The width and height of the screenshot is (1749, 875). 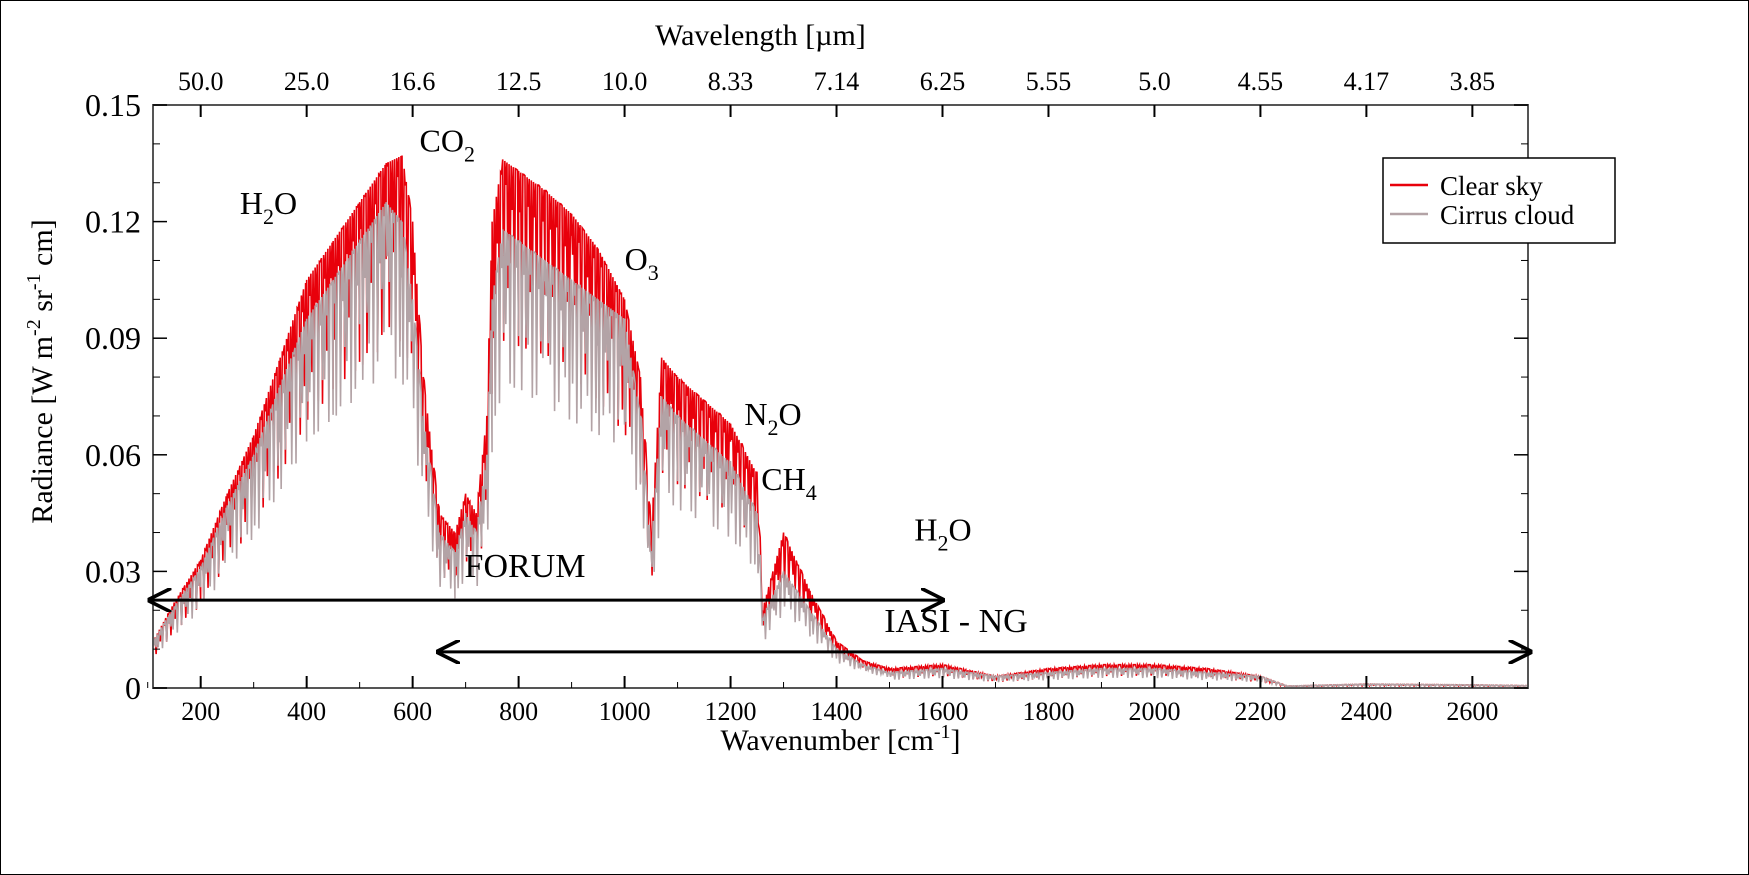 What do you see at coordinates (1049, 81) in the screenshot?
I see `top-tick-label: 5.55` at bounding box center [1049, 81].